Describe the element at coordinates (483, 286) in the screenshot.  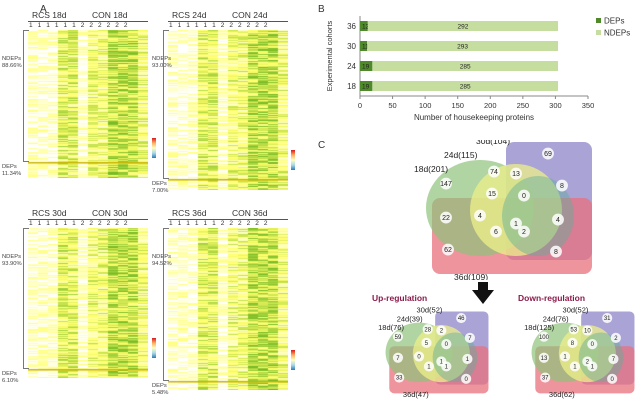
I see `arrow-stem` at that location.